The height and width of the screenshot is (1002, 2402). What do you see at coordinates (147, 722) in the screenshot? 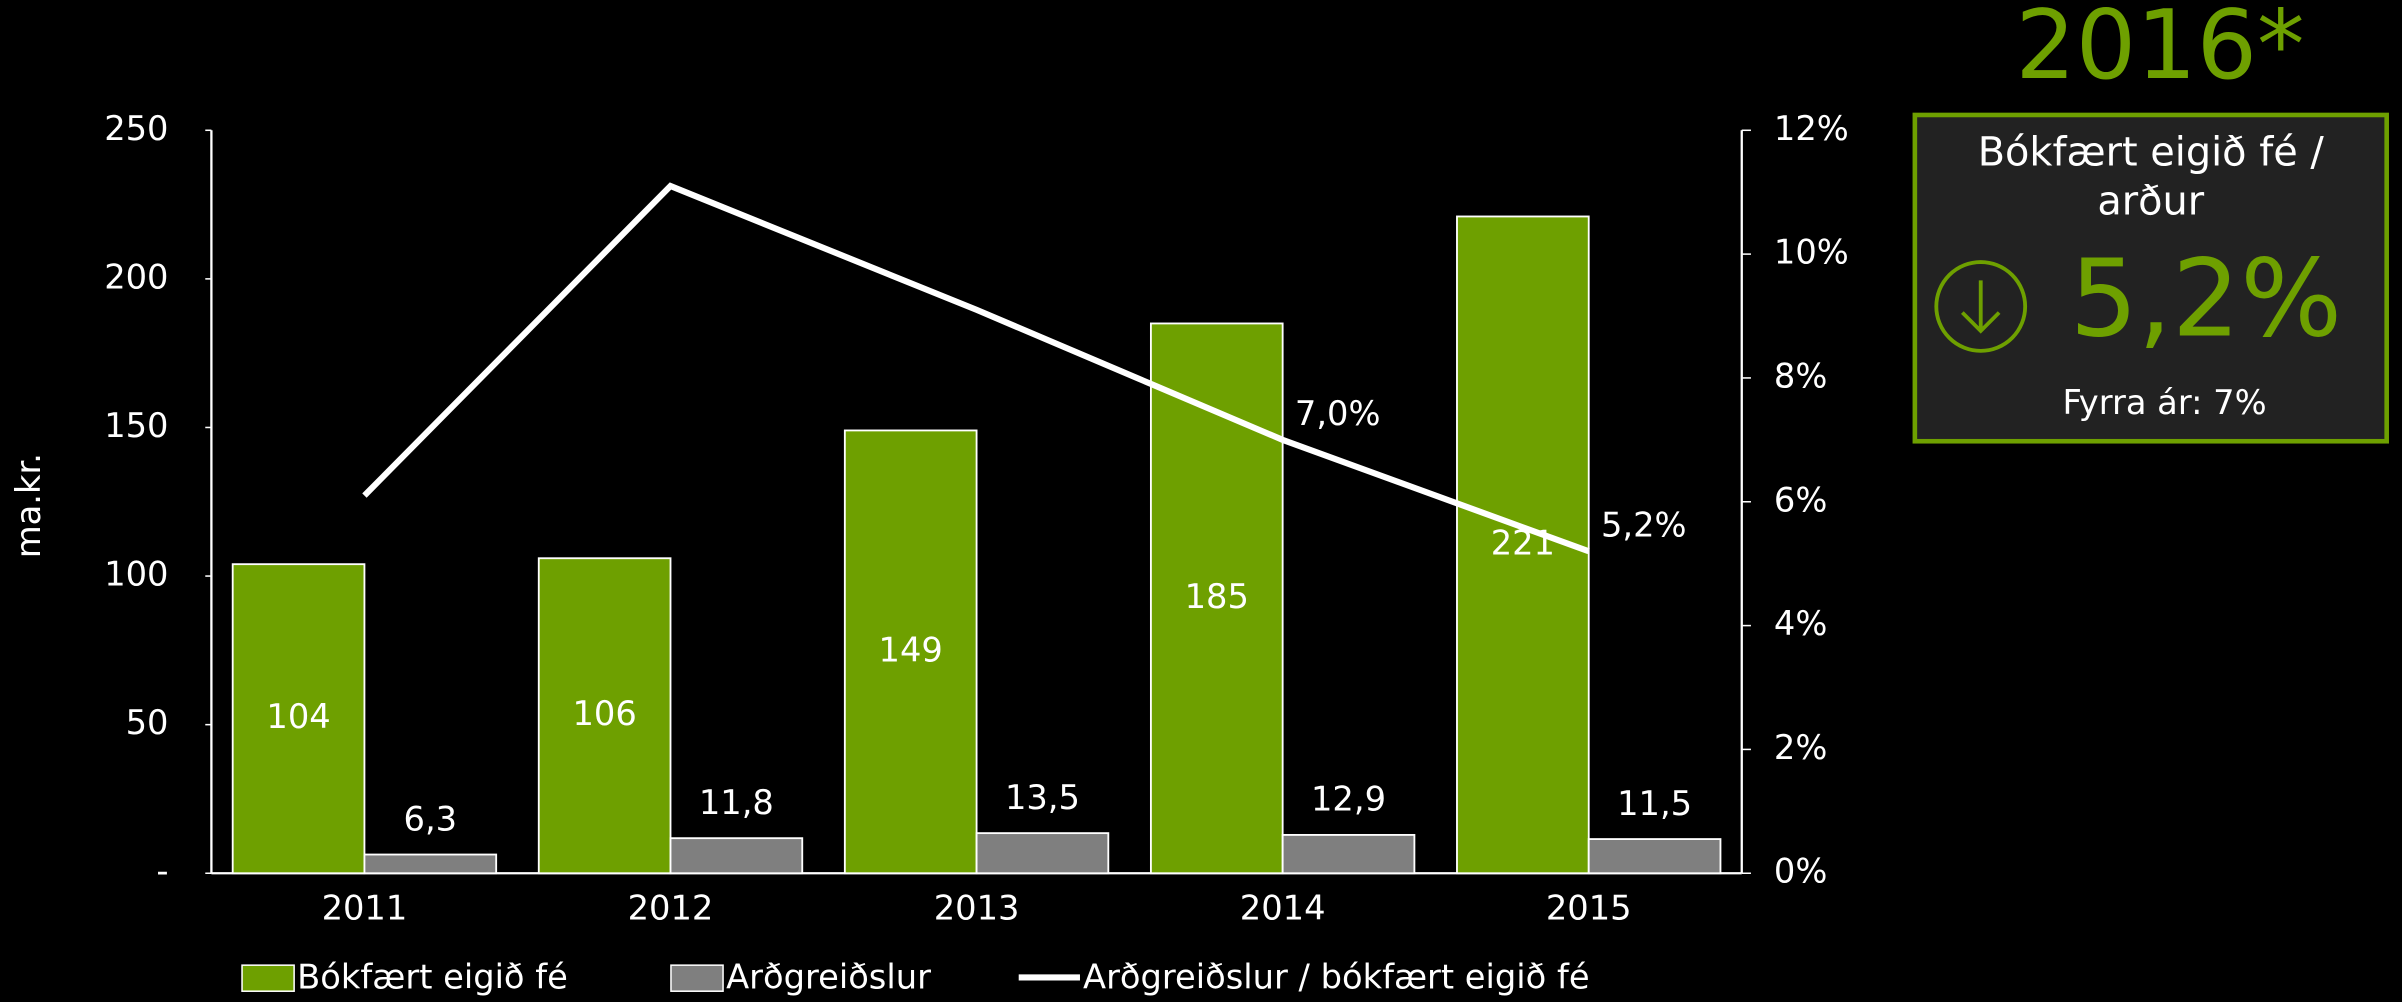
I see `y-tick-label: 50` at bounding box center [147, 722].